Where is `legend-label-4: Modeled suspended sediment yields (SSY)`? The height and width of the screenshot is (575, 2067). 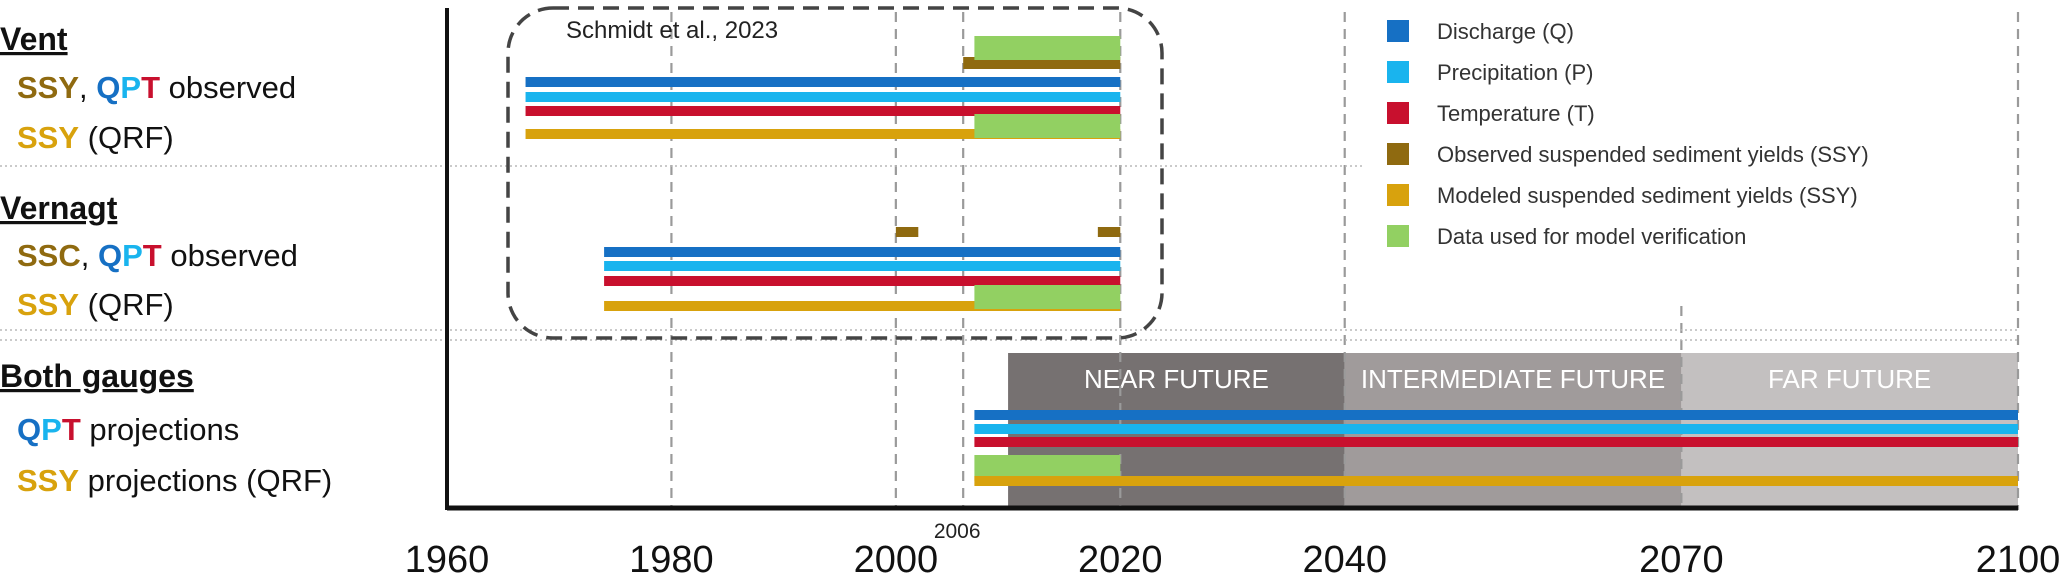 legend-label-4: Modeled suspended sediment yields (SSY) is located at coordinates (1647, 195).